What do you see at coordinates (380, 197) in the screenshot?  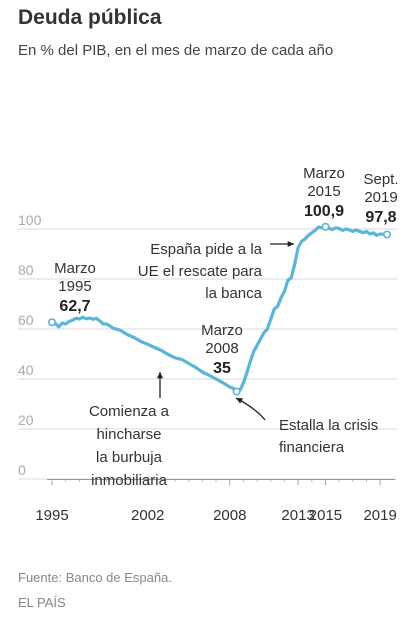 I see `annotation-a2019-line-1: 2019` at bounding box center [380, 197].